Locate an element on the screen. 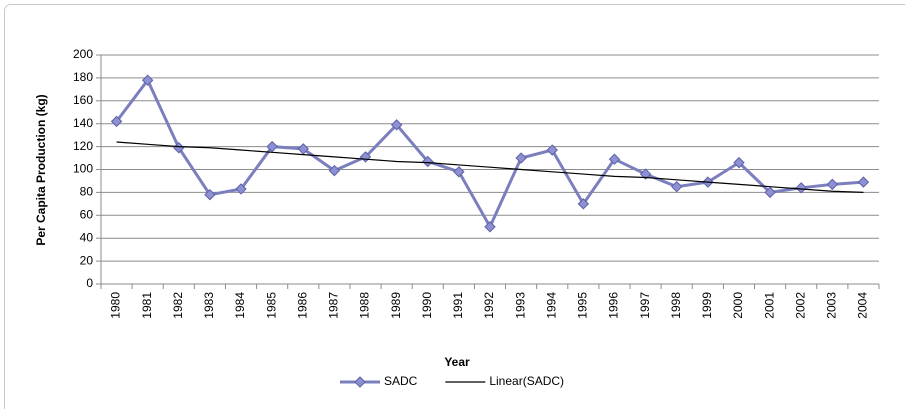 The width and height of the screenshot is (905, 414). x-tick-label: 1982 is located at coordinates (178, 305).